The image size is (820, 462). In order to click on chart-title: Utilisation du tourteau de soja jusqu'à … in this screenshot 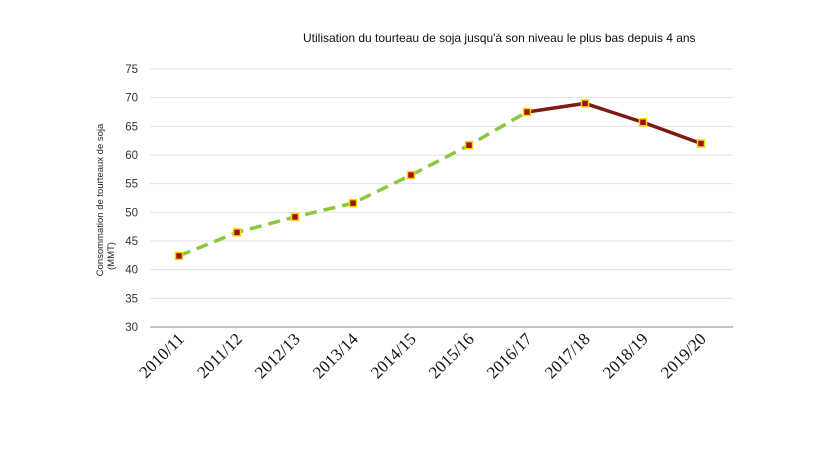, I will do `click(499, 38)`.